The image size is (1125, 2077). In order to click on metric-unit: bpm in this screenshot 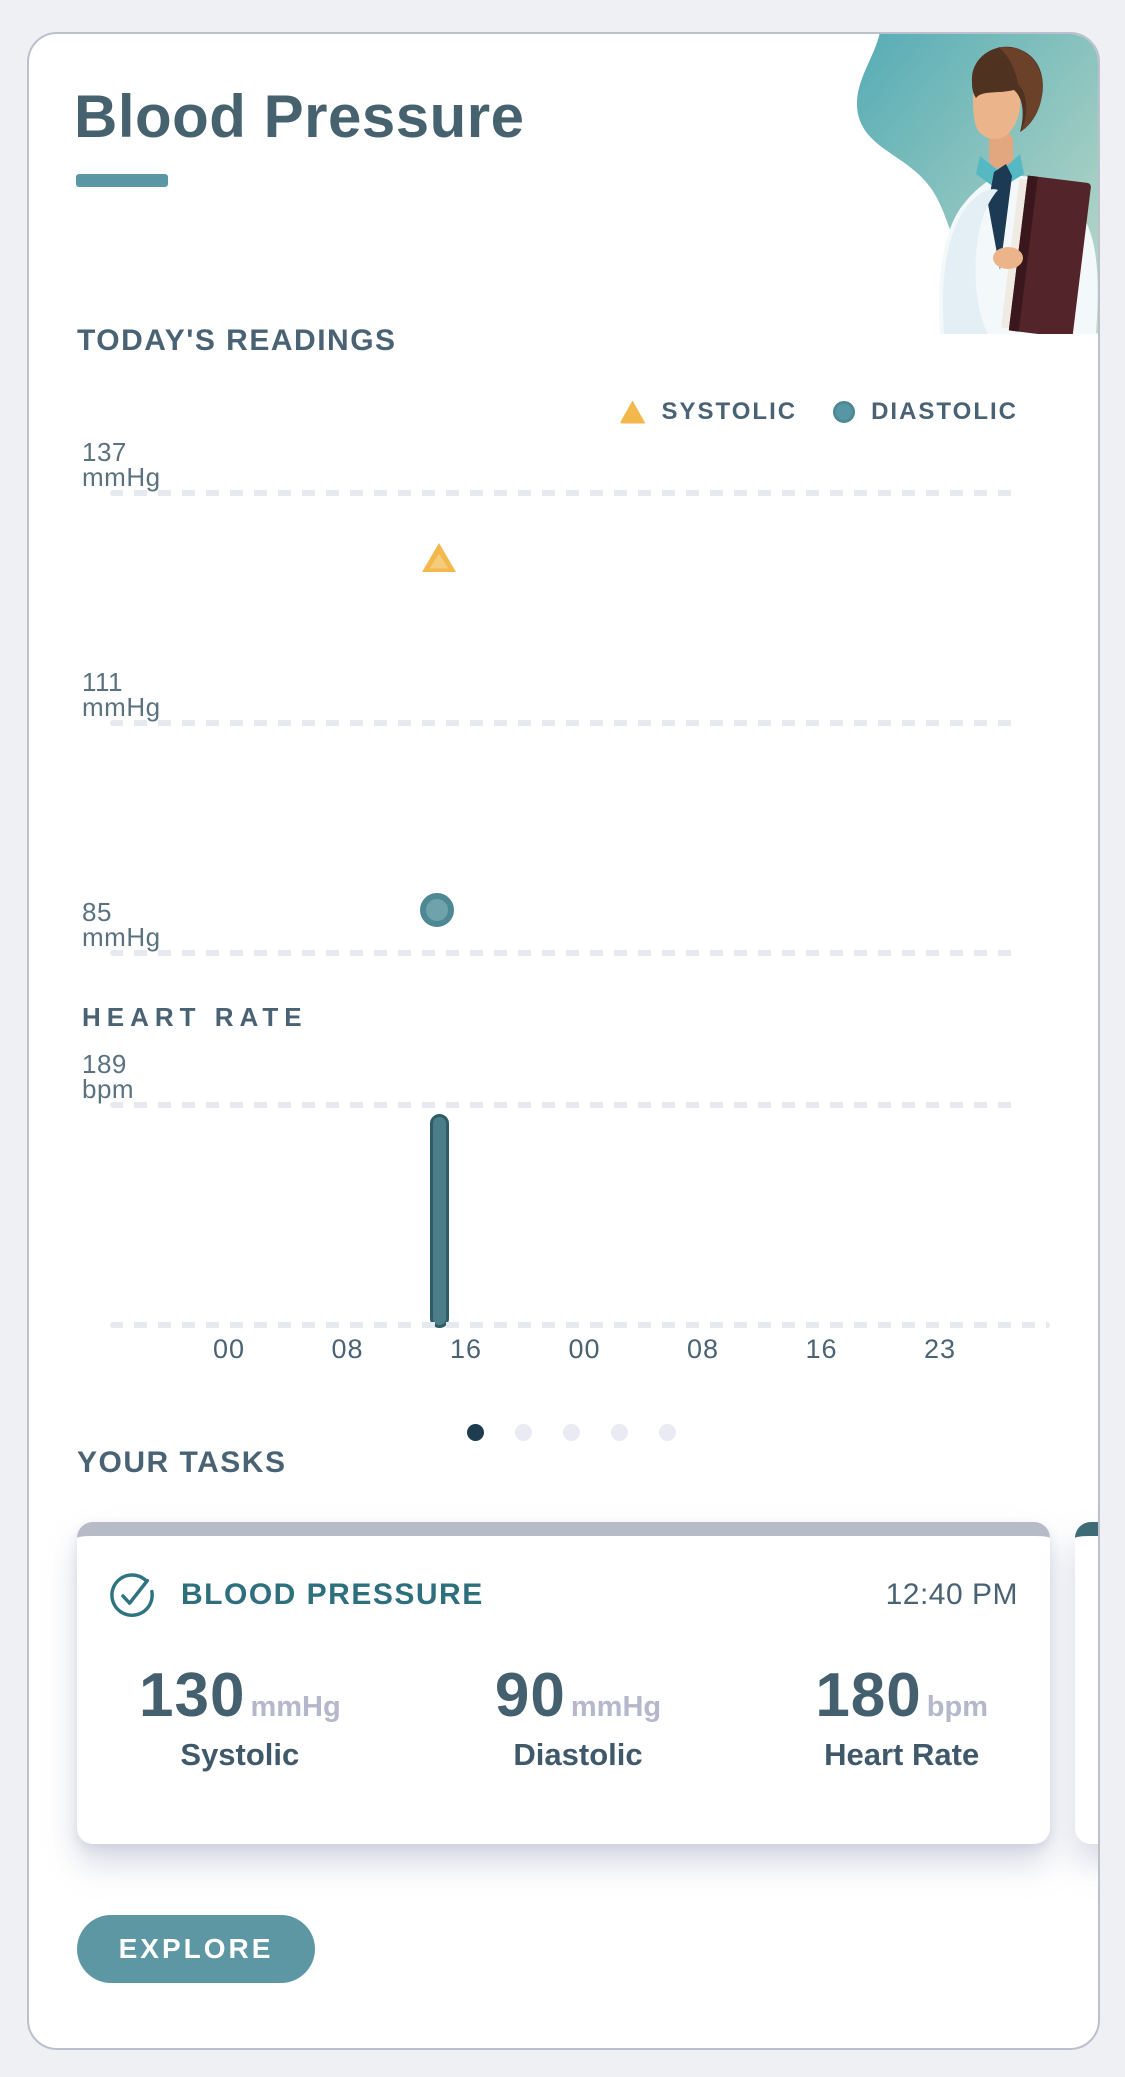, I will do `click(957, 1707)`.